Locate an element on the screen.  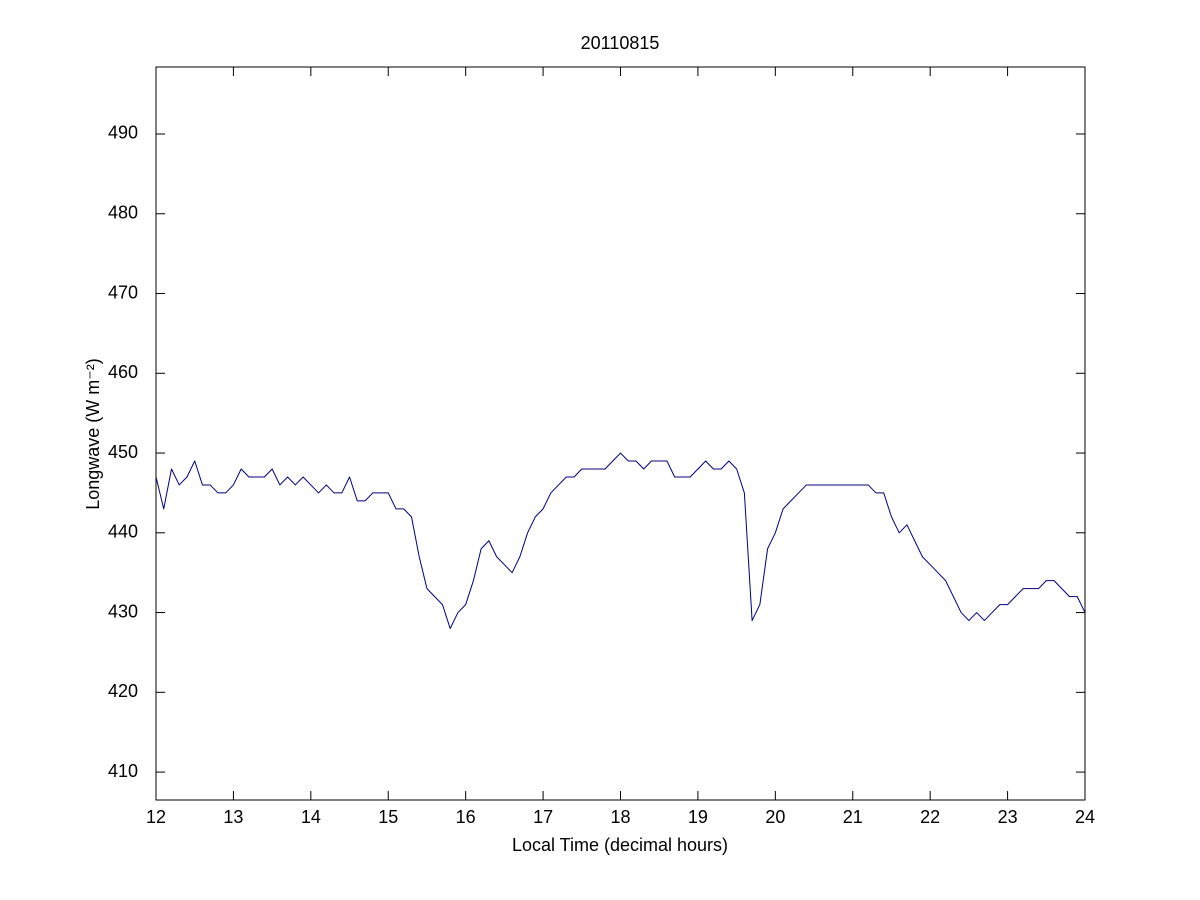
y-axis-label: Longwave (W m⁻²) is located at coordinates (93, 434).